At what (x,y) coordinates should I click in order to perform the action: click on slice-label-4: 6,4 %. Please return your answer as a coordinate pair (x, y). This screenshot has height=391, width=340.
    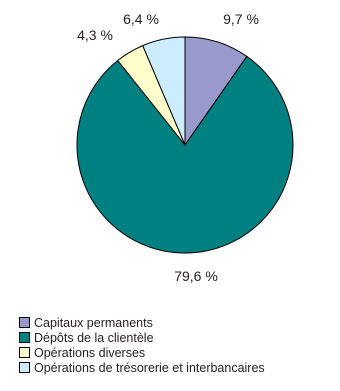
    Looking at the image, I should click on (141, 19).